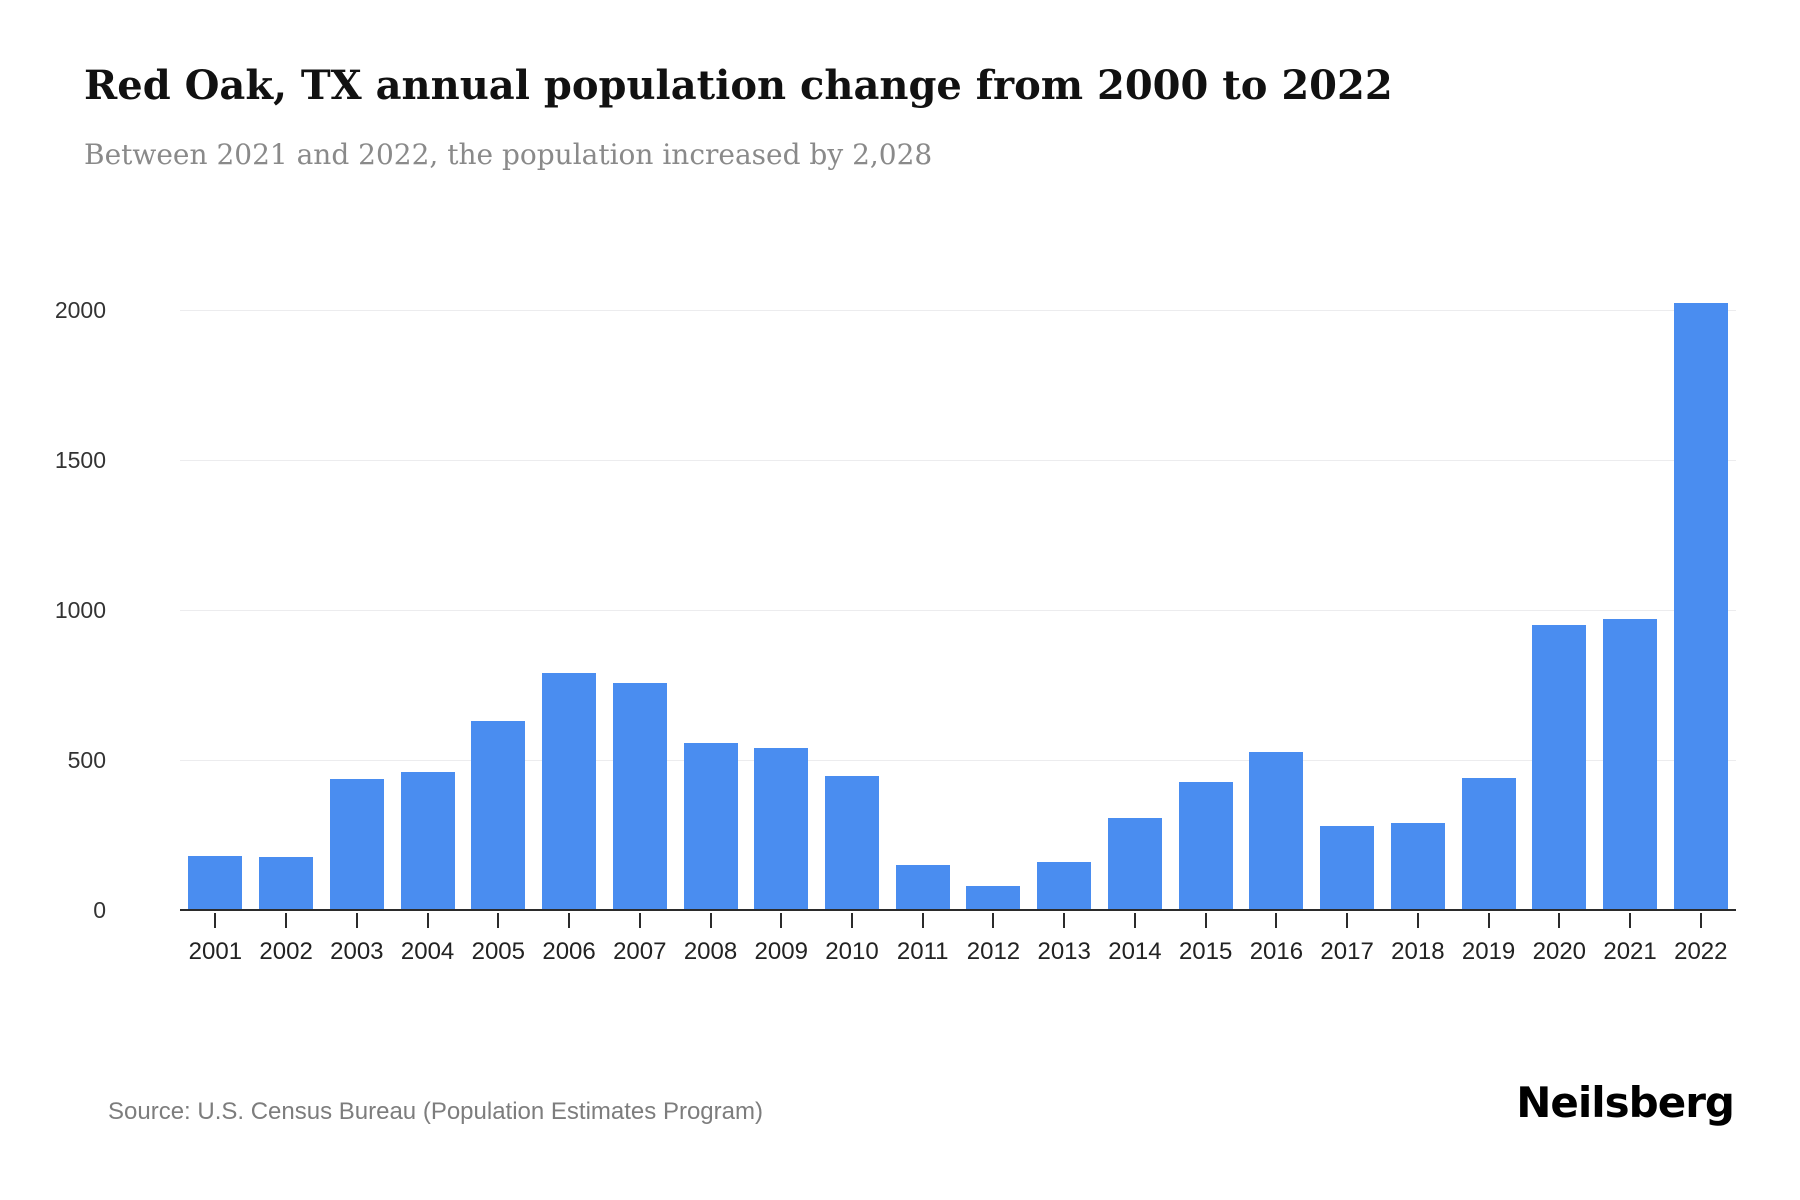  Describe the element at coordinates (86, 760) in the screenshot. I see `y-tick-label-500: 500` at that location.